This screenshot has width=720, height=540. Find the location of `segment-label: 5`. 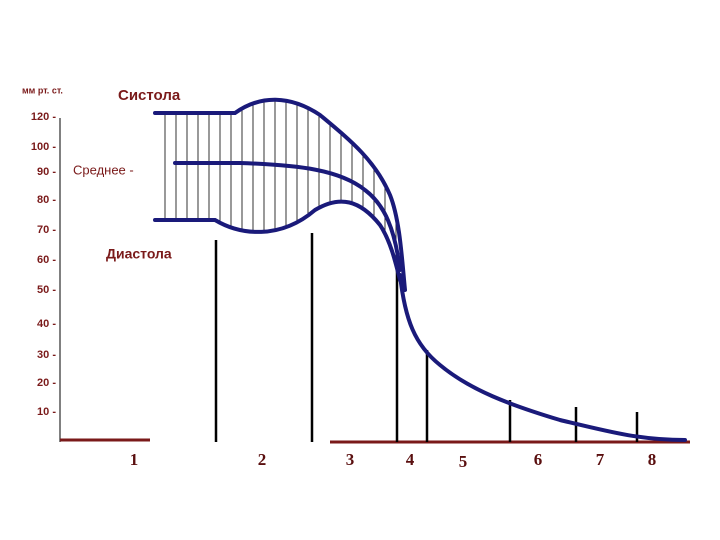

segment-label: 5 is located at coordinates (463, 461).